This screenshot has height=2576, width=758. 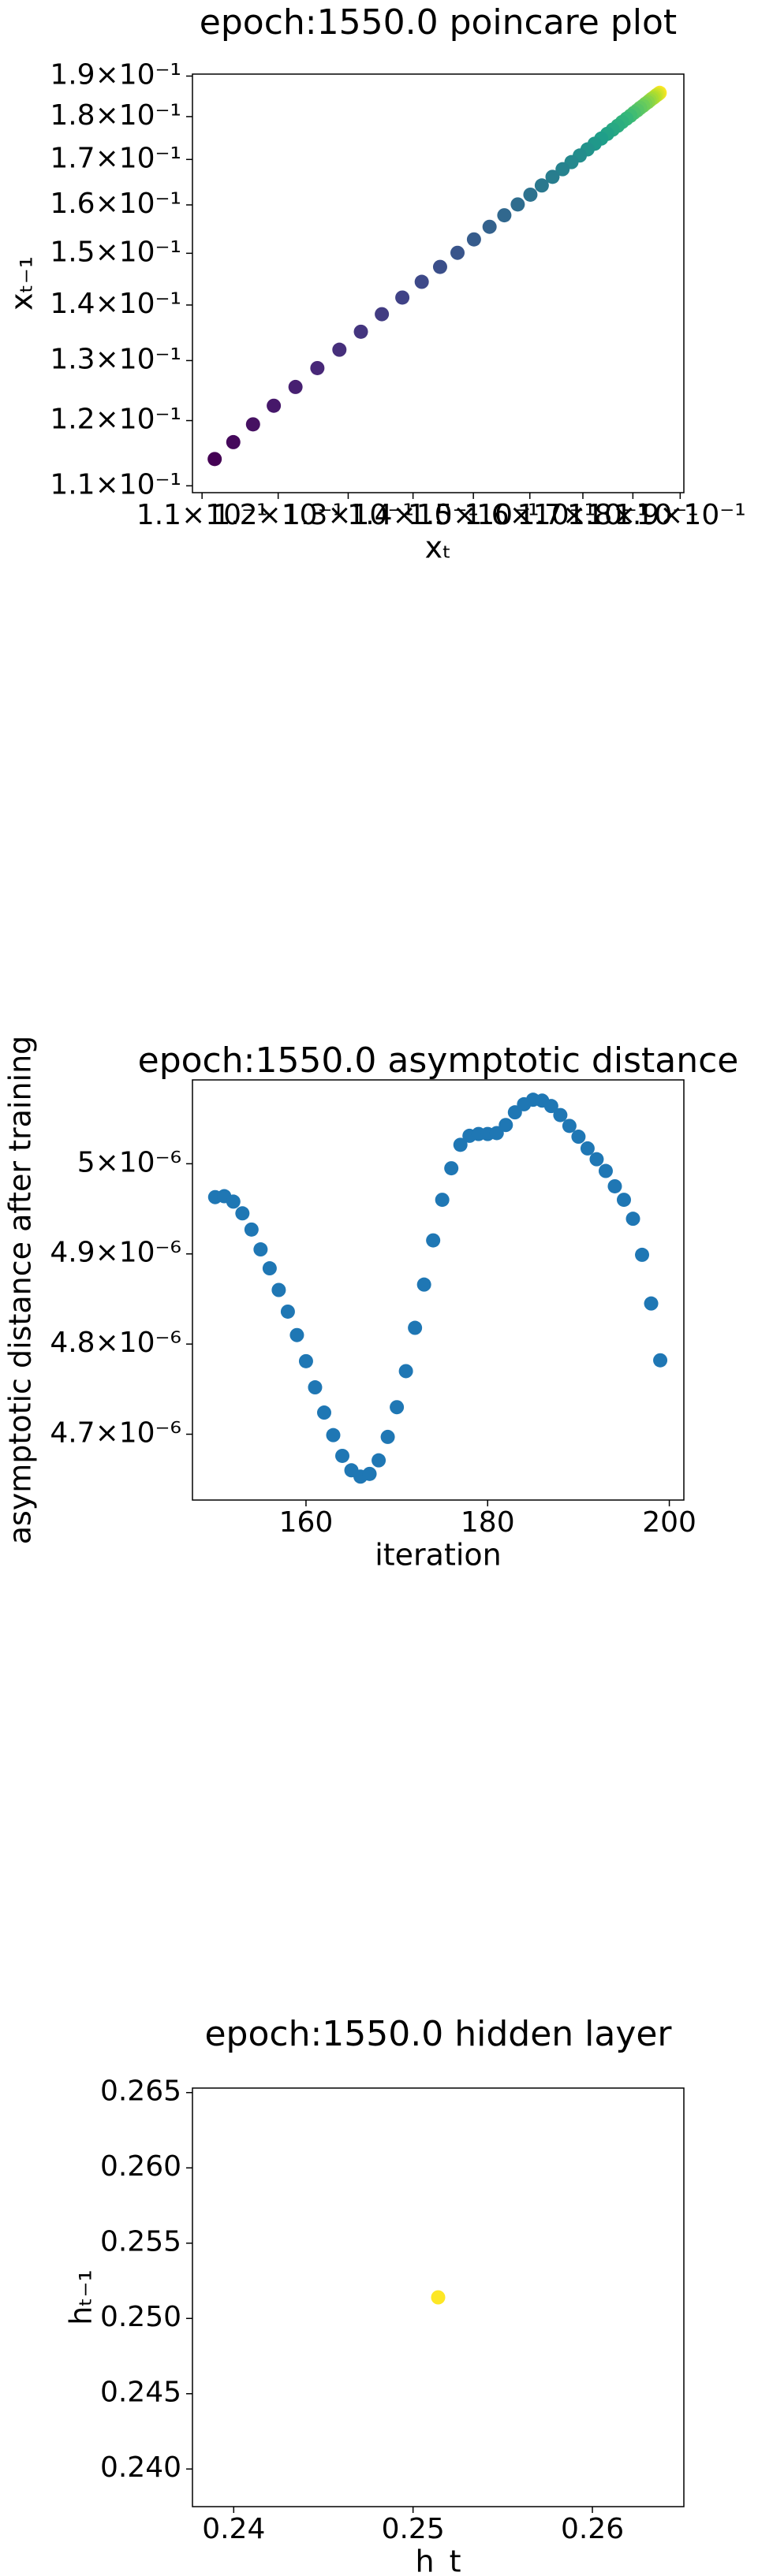 What do you see at coordinates (115, 204) in the screenshot?
I see `y-tick-label: 1.6×10⁻¹` at bounding box center [115, 204].